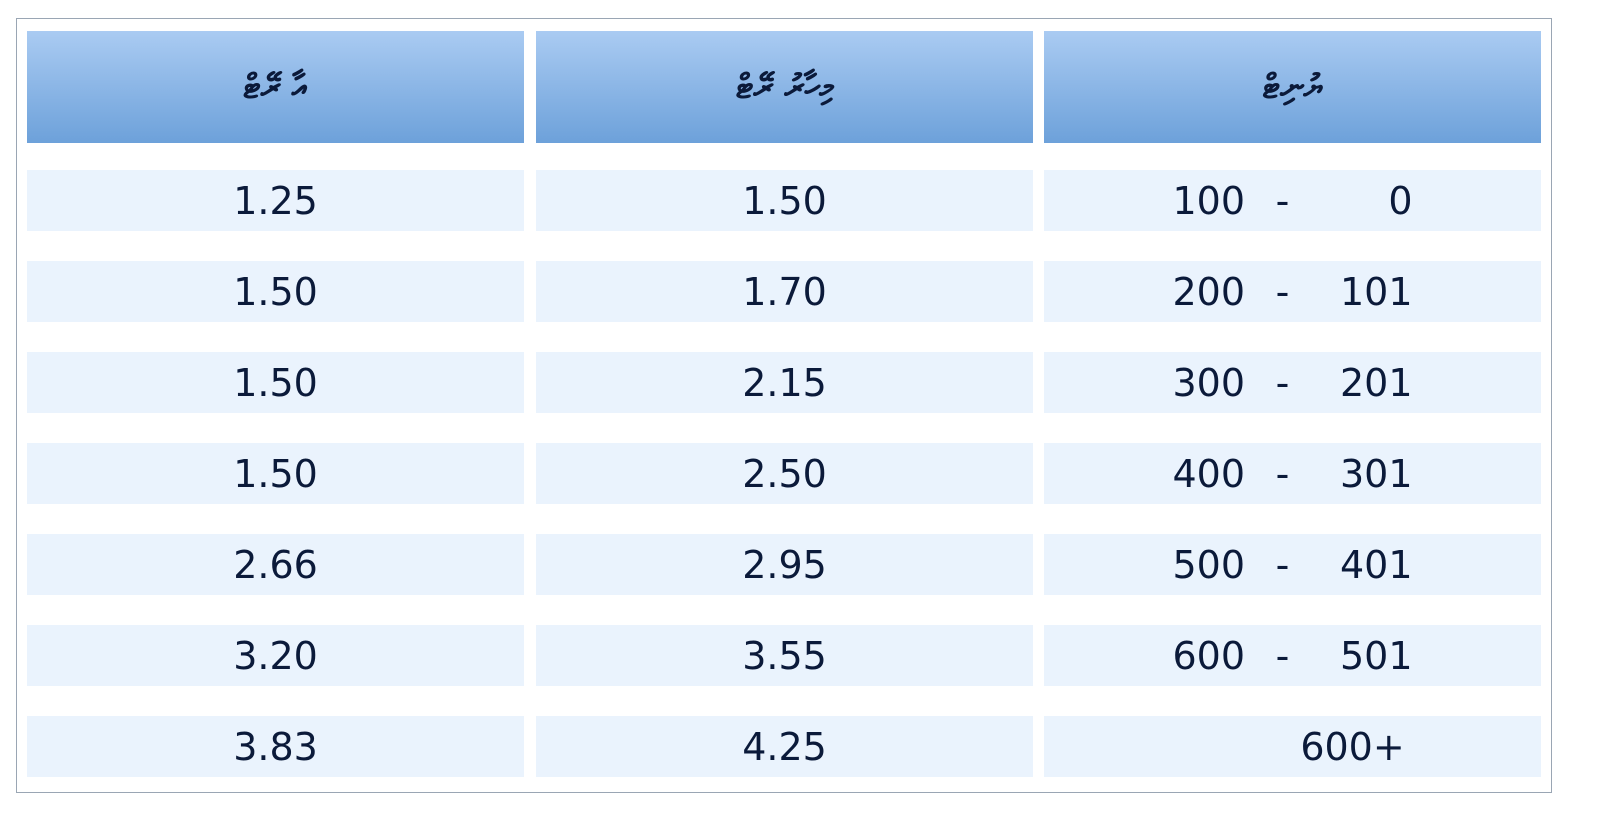  What do you see at coordinates (784, 473) in the screenshot?
I see `cell-current-rate: 2.50` at bounding box center [784, 473].